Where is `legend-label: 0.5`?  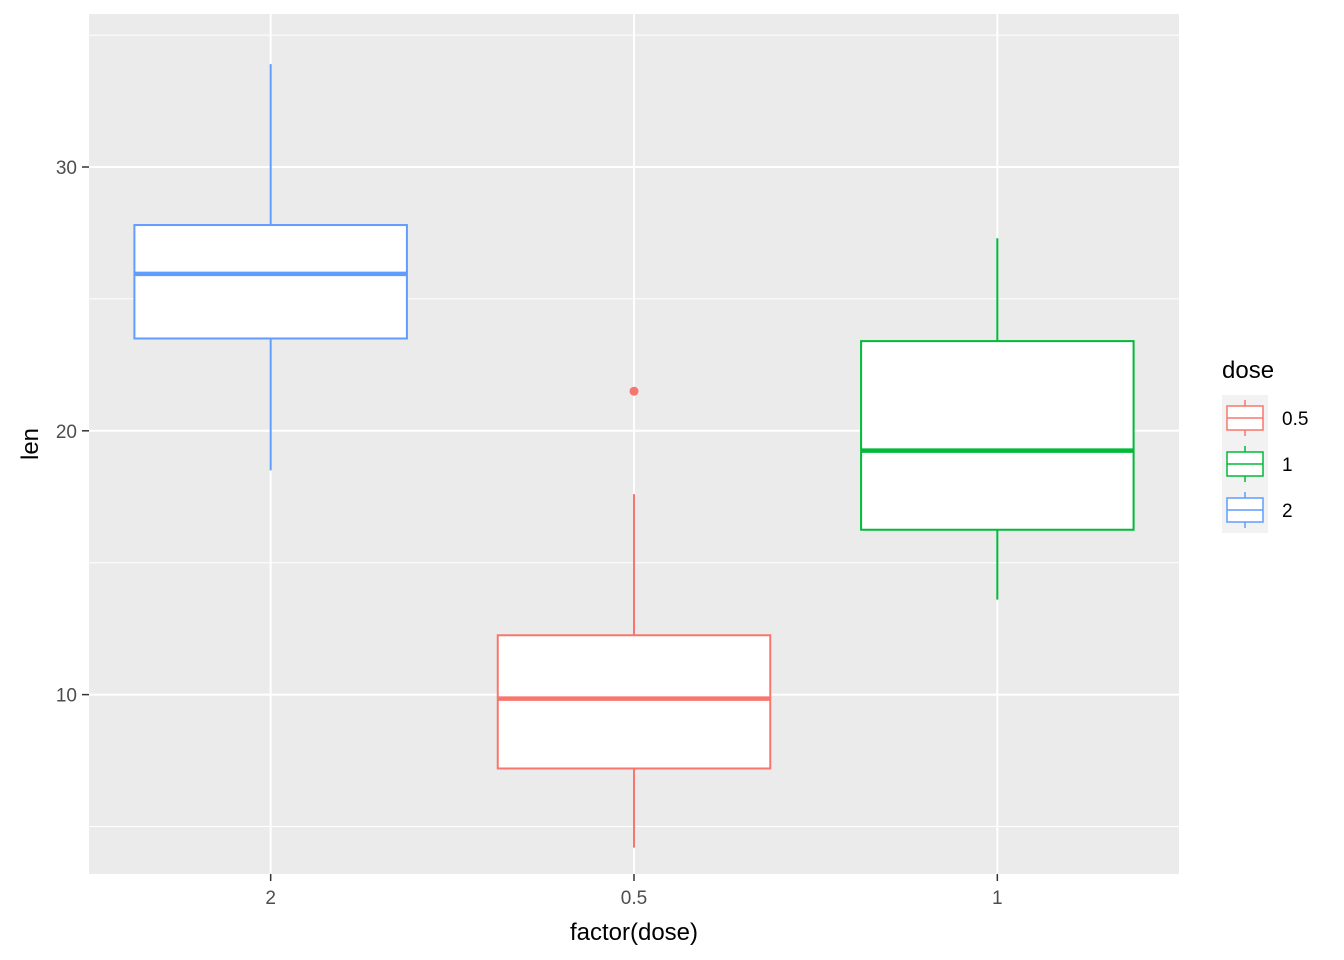
legend-label: 0.5 is located at coordinates (1295, 419).